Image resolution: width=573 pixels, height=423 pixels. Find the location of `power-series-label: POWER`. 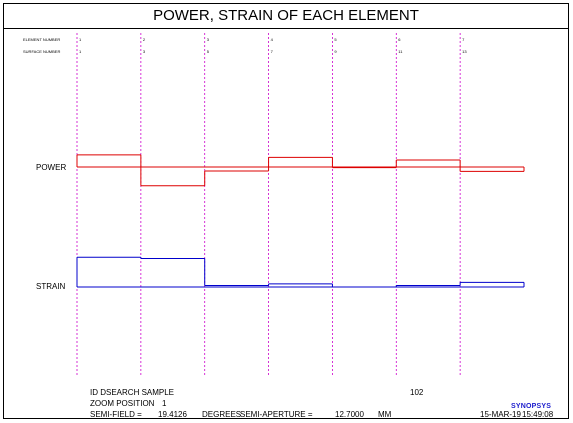

power-series-label: POWER is located at coordinates (51, 167).